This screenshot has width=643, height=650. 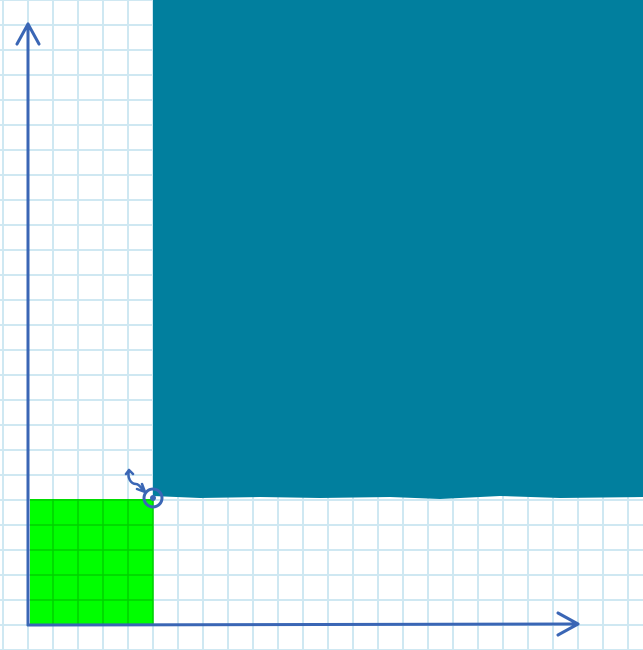 I want to click on pivot-point-center, so click(x=153, y=498).